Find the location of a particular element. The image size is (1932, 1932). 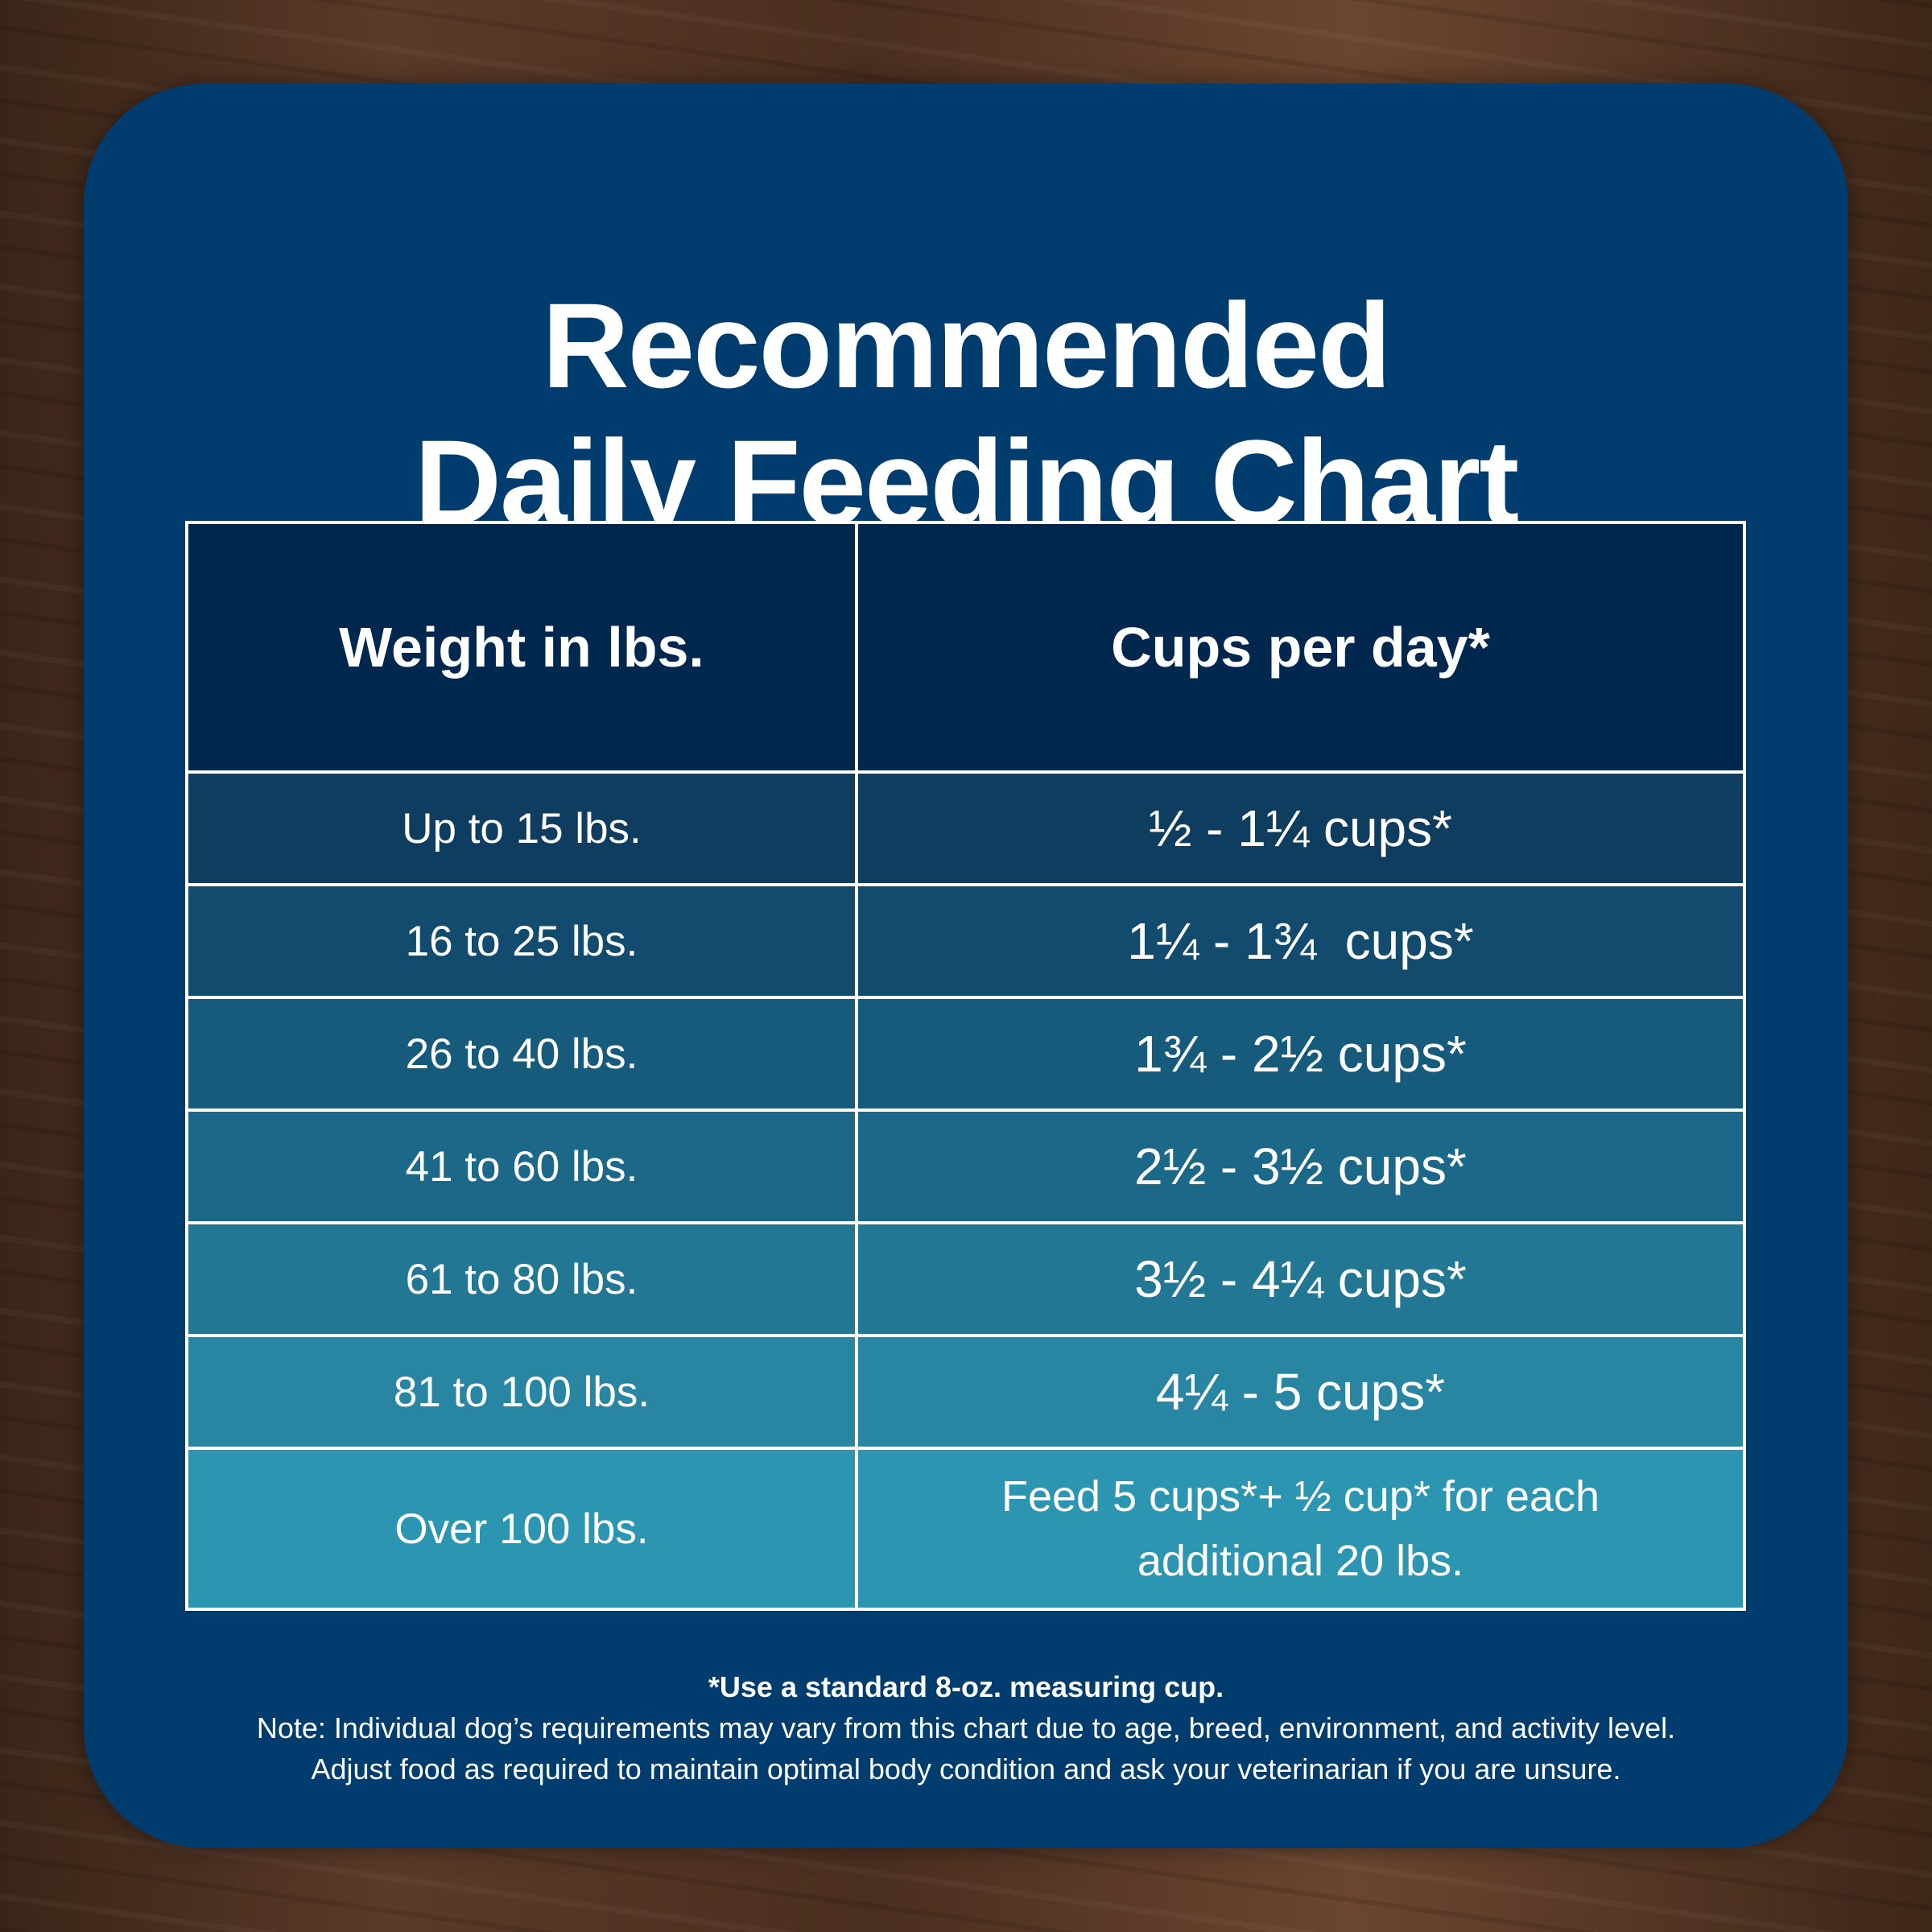

title-line-1: Recommended is located at coordinates (966, 345).